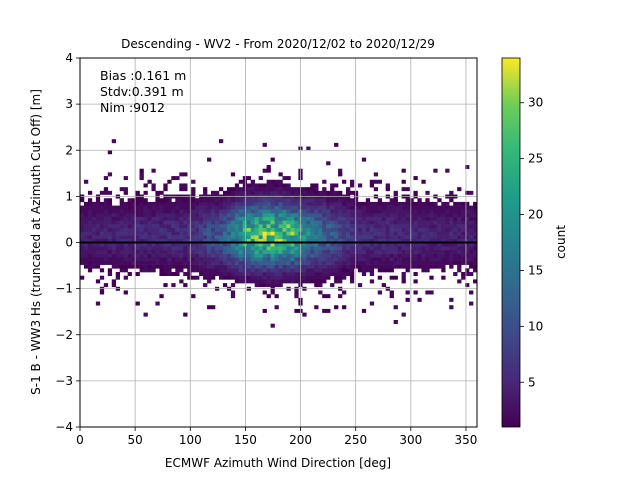  I want to click on colorbar-tick-label: 20, so click(535, 215).